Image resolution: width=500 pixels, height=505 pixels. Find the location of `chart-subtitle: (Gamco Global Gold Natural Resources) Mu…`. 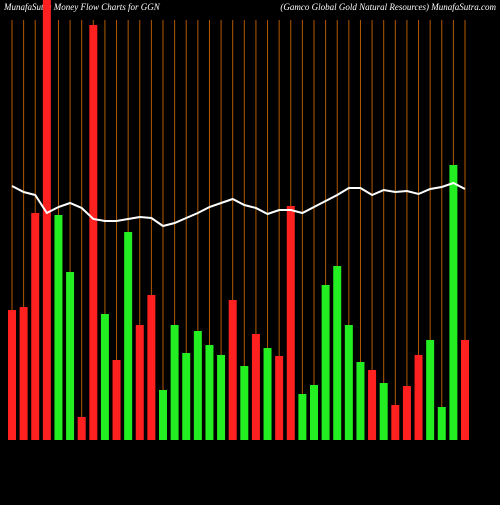

chart-subtitle: (Gamco Global Gold Natural Resources) Mu… is located at coordinates (388, 7).